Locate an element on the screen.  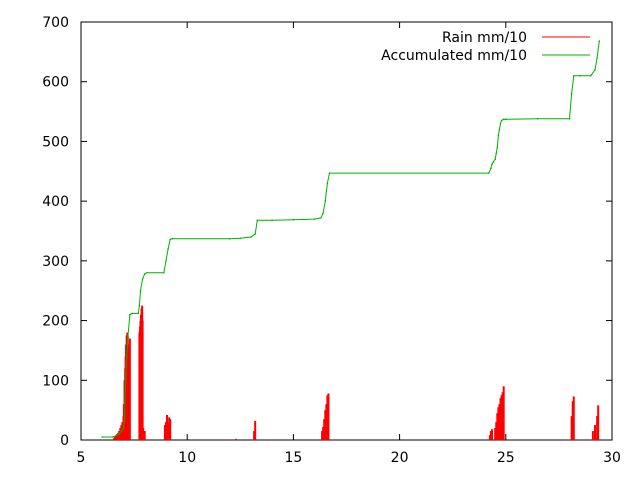
y-tick-label: 500 is located at coordinates (55, 142).